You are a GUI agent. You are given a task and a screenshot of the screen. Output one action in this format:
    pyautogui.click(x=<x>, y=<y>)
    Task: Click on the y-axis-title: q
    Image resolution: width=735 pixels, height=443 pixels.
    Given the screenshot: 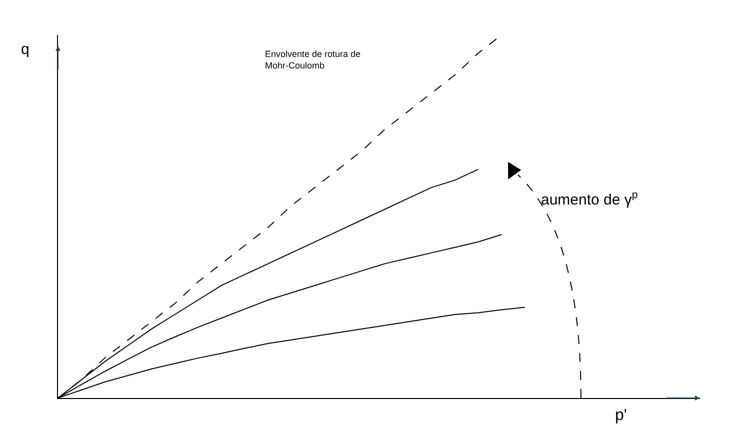 What is the action you would take?
    pyautogui.click(x=25, y=49)
    